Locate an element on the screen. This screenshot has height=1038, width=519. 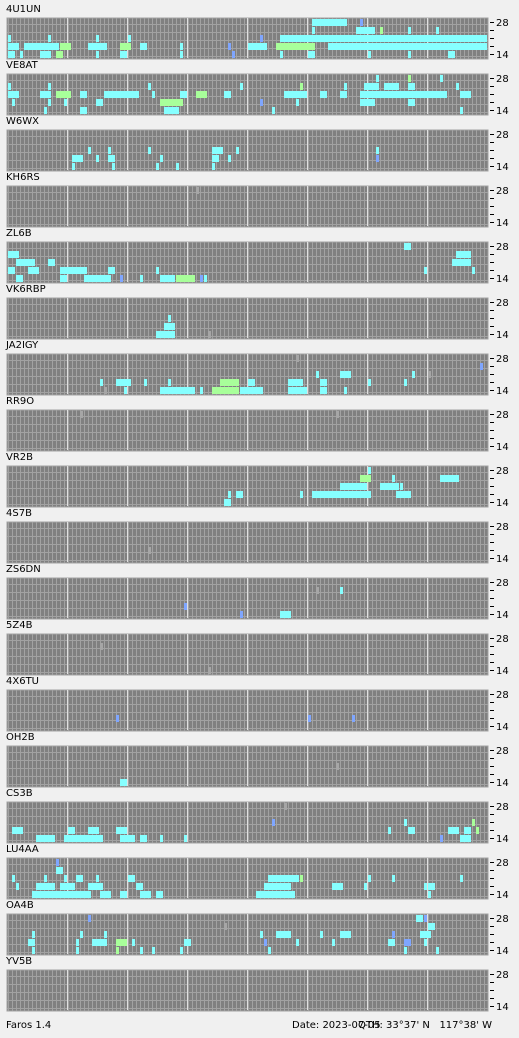
station-name: OH2B is located at coordinates (20, 737).